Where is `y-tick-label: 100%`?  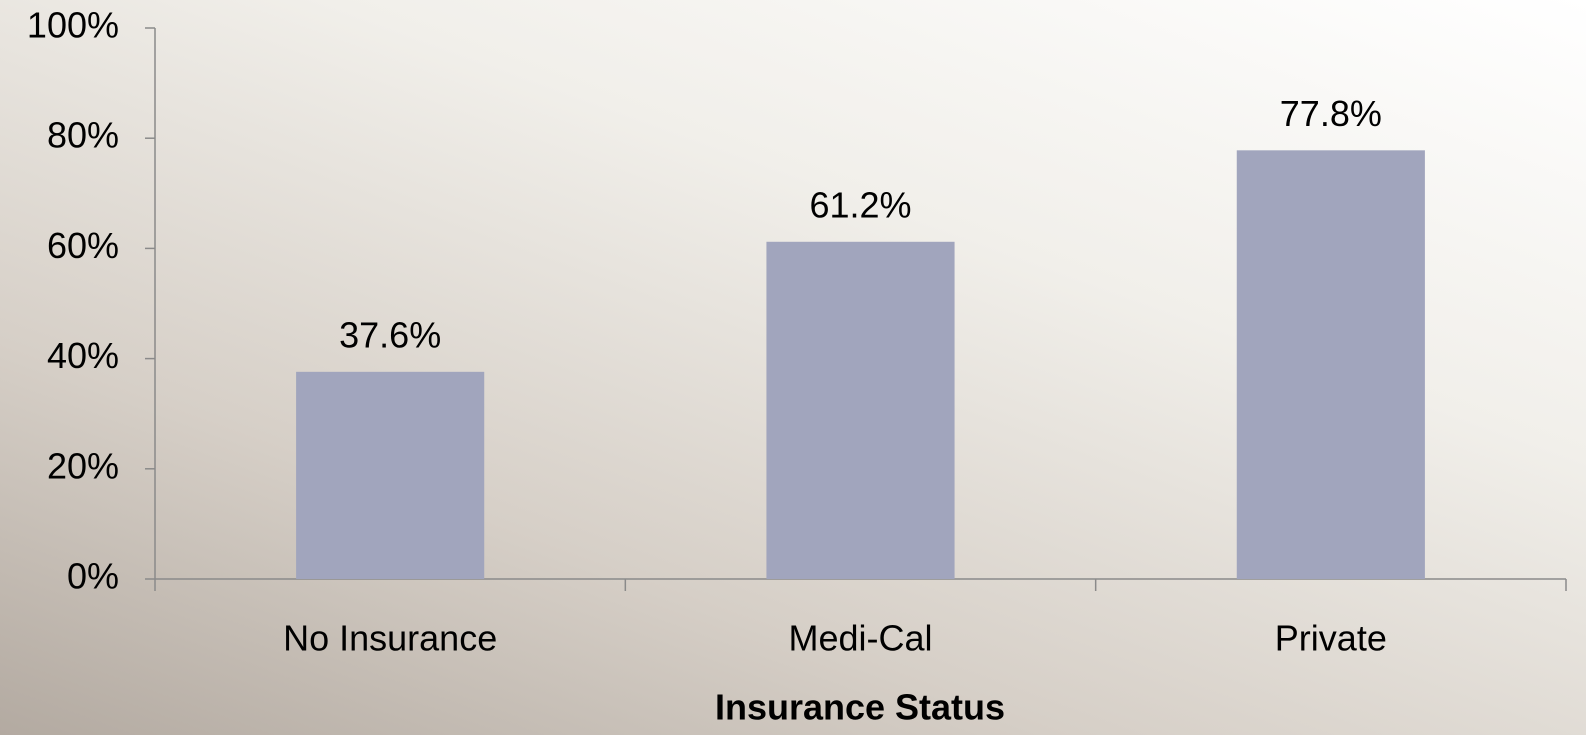 y-tick-label: 100% is located at coordinates (73, 25).